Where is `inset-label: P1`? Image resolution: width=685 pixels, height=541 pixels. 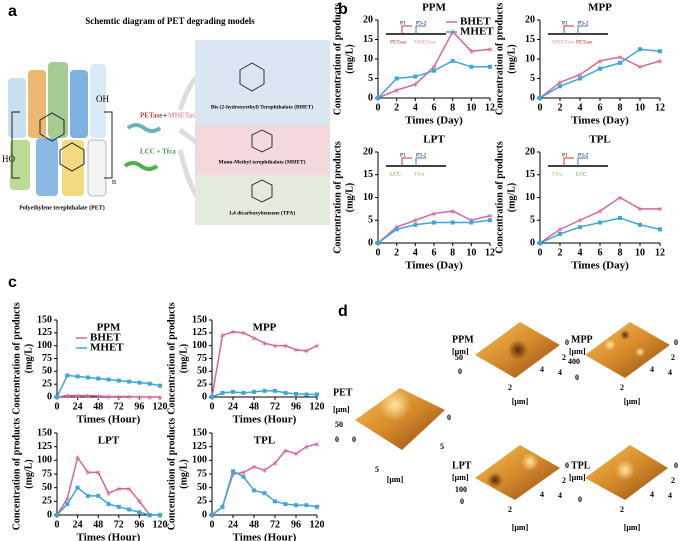
inset-label: P1 is located at coordinates (565, 23).